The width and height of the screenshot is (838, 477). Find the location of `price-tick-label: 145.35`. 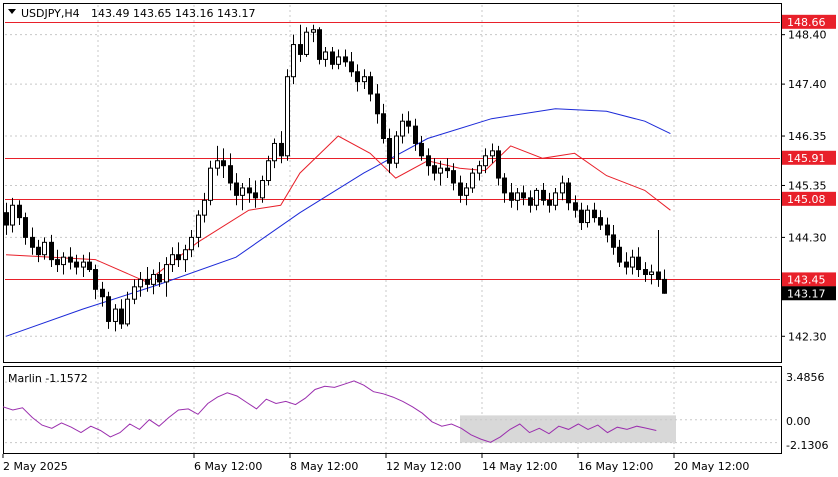

price-tick-label: 145.35 is located at coordinates (807, 185).